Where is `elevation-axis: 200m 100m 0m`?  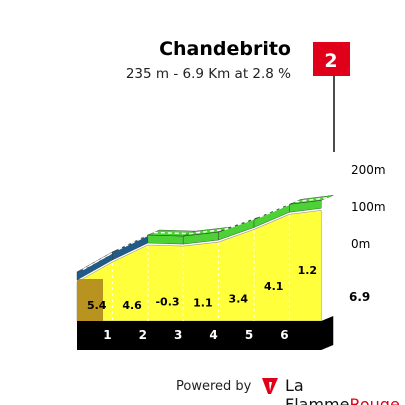
elevation-axis: 200m 100m 0m is located at coordinates (368, 207).